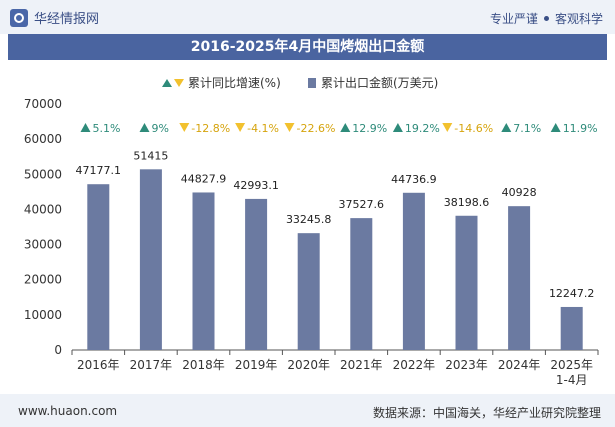 Image resolution: width=615 pixels, height=427 pixels. What do you see at coordinates (466, 365) in the screenshot?
I see `x-tick-label: 2023年` at bounding box center [466, 365].